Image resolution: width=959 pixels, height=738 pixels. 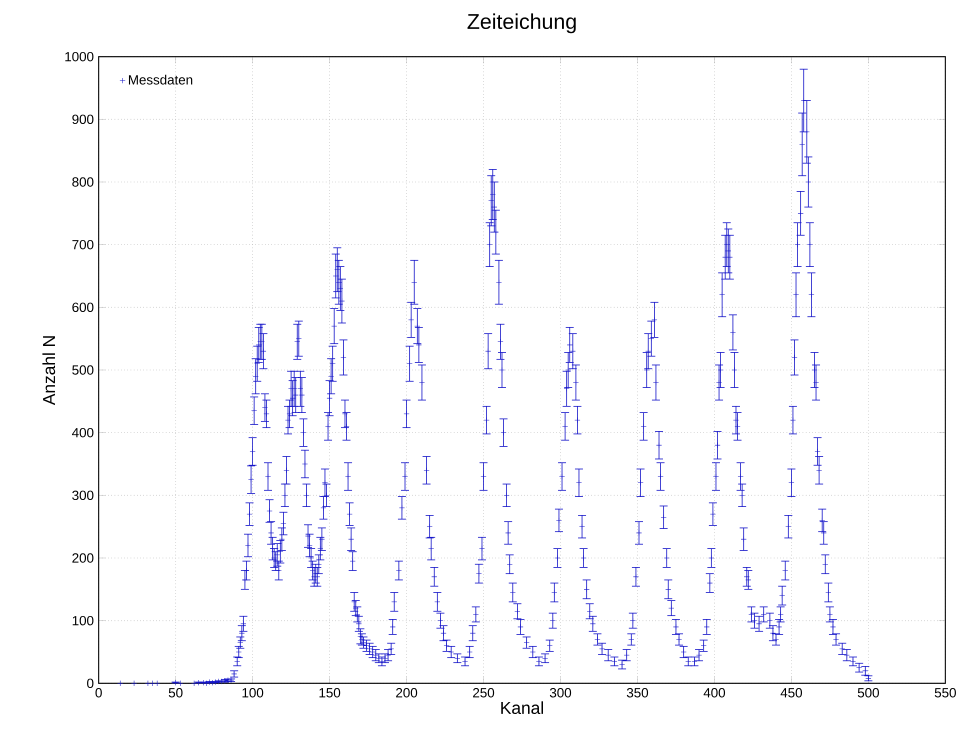 What do you see at coordinates (791, 693) in the screenshot?
I see `x-tick-label: 450` at bounding box center [791, 693].